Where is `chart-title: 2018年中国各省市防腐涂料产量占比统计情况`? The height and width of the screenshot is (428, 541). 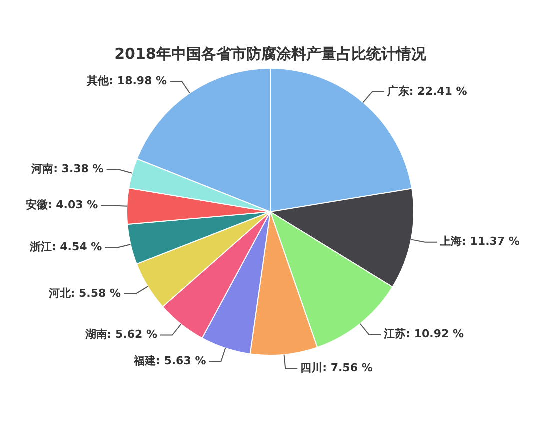
chart-title: 2018年中国各省市防腐涂料产量占比统计情况 is located at coordinates (271, 53).